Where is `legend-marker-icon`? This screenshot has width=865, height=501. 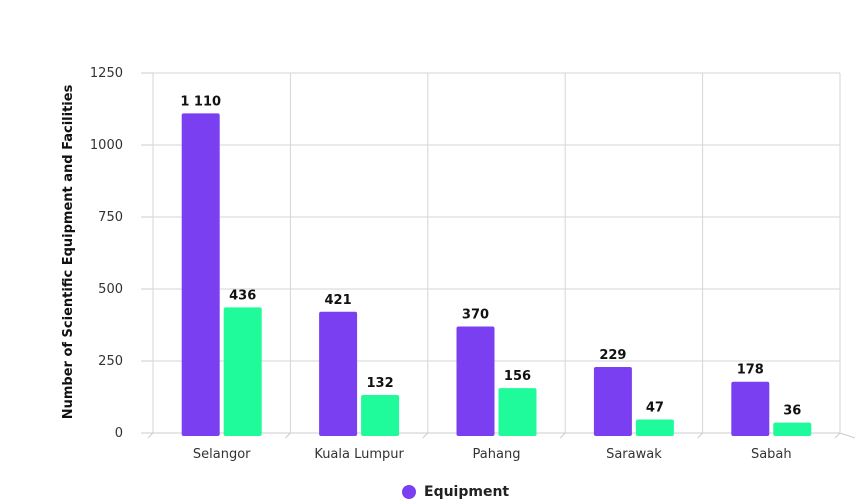 legend-marker-icon is located at coordinates (409, 492).